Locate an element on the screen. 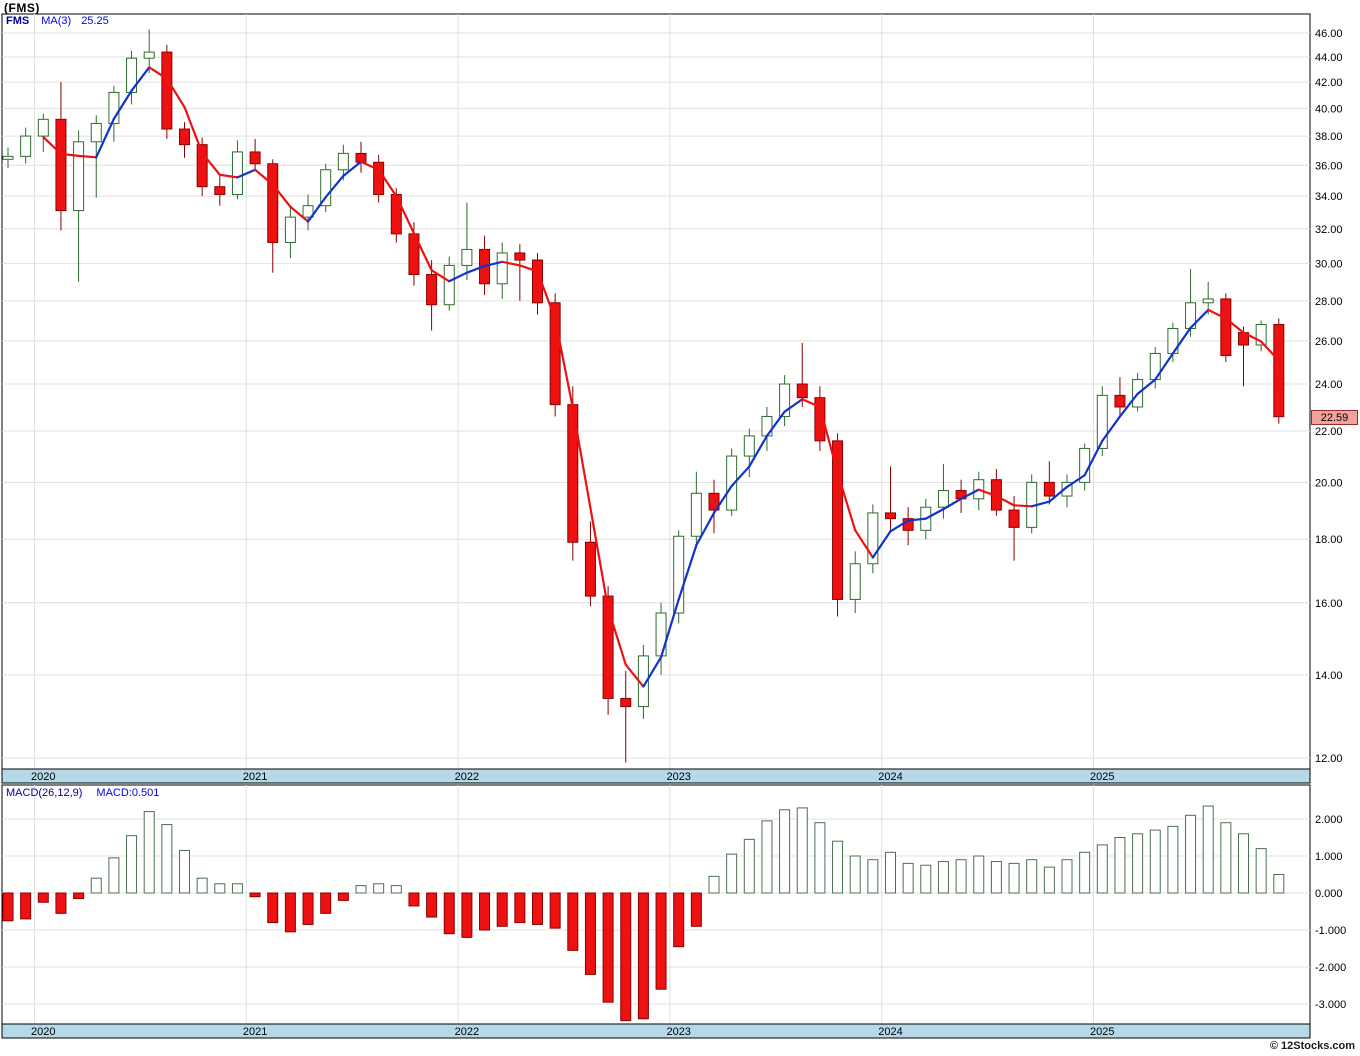 This screenshot has height=1056, width=1360. price-tick-label: 38.00 is located at coordinates (1329, 137).